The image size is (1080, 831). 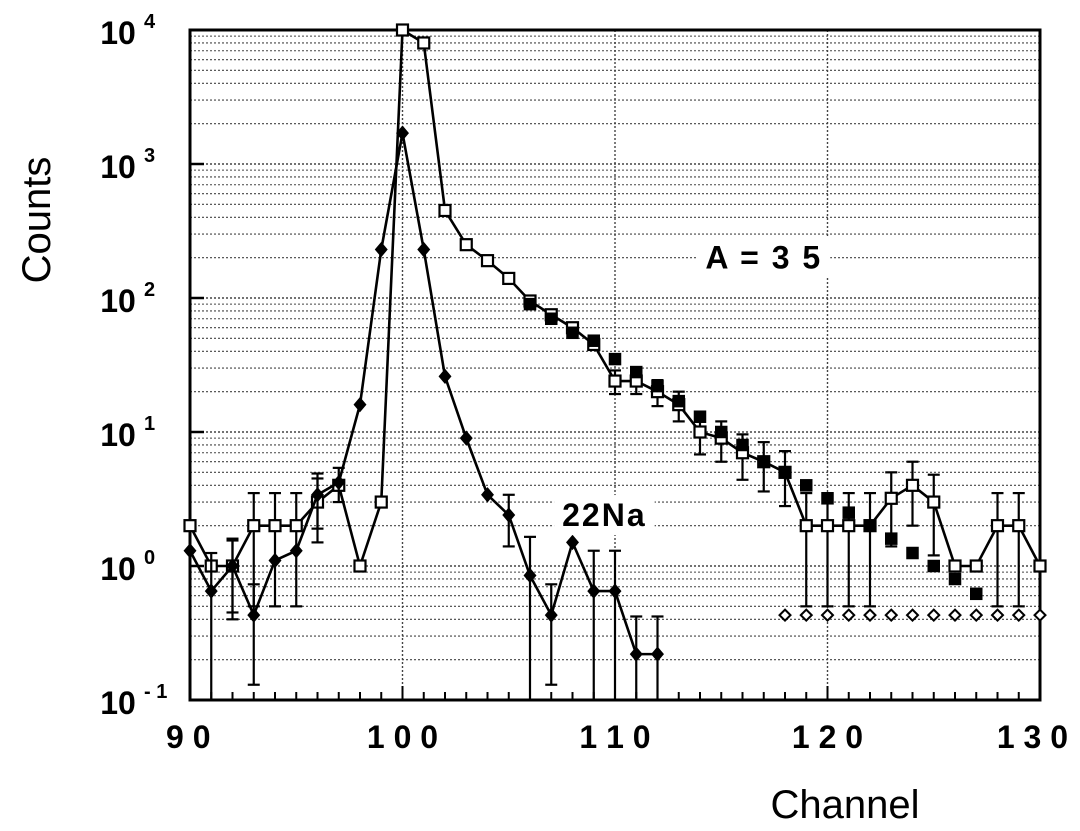 I want to click on y-tick-label: 10 4, so click(x=128, y=31).